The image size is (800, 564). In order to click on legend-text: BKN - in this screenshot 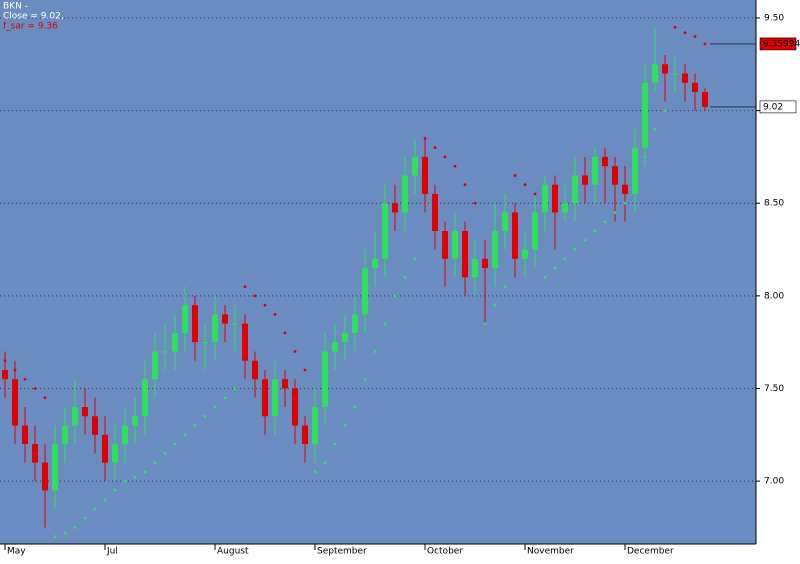, I will do `click(15, 7)`.